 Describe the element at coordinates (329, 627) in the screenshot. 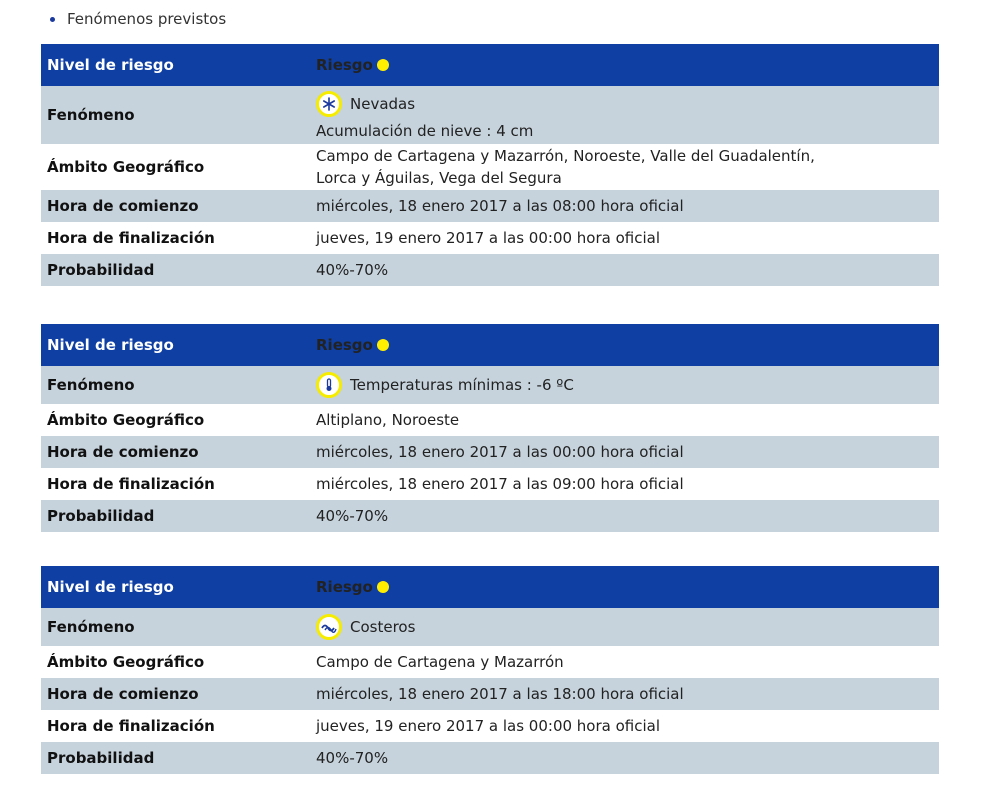

I see `waves-icon` at that location.